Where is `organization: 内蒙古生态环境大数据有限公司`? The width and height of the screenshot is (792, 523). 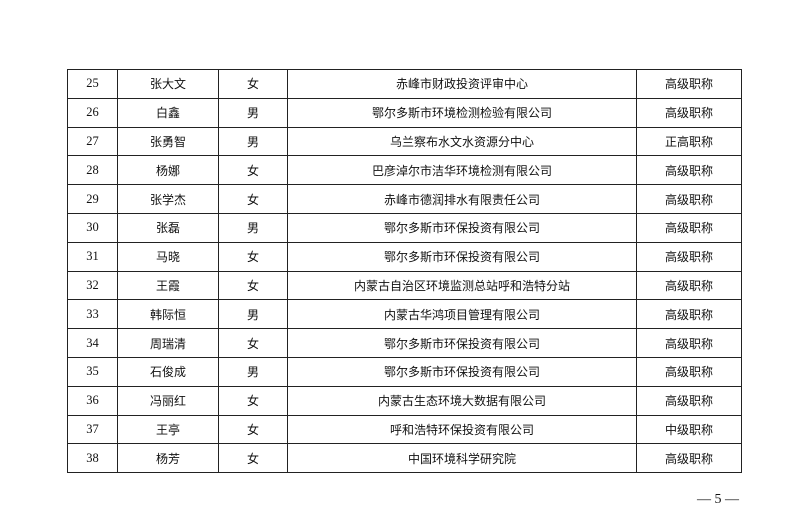 organization: 内蒙古生态环境大数据有限公司 is located at coordinates (462, 400).